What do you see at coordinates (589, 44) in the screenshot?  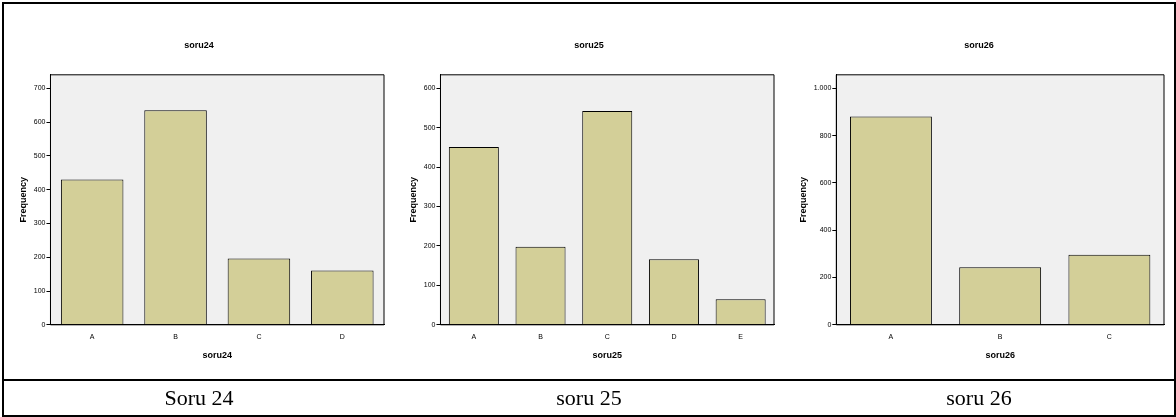 I see `chart-title: soru25` at bounding box center [589, 44].